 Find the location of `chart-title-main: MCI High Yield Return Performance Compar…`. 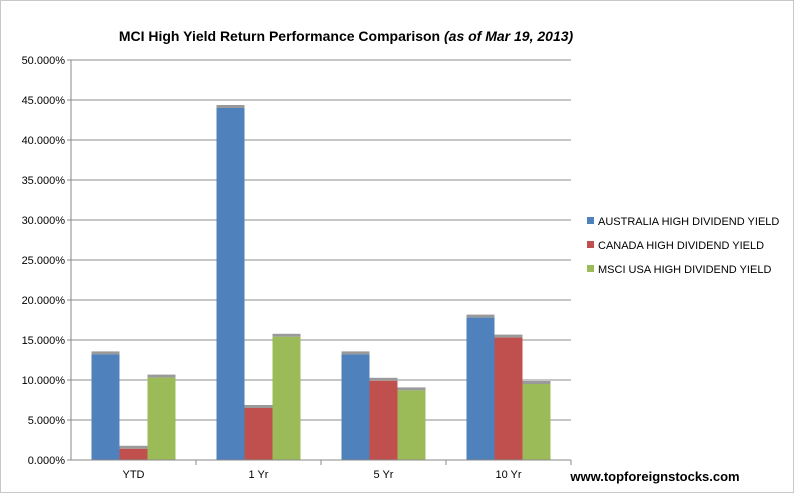

chart-title-main: MCI High Yield Return Performance Compar… is located at coordinates (279, 36).